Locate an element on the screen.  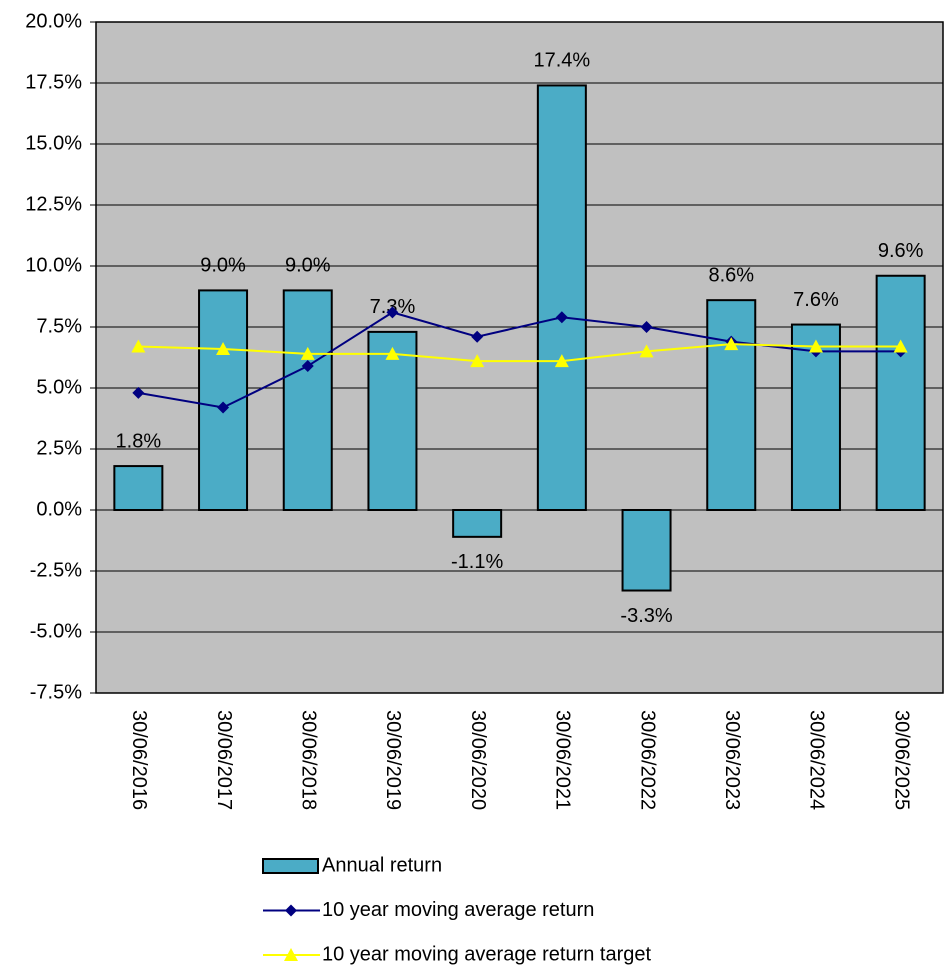
y-tick-label: 0.0% is located at coordinates (59, 509).